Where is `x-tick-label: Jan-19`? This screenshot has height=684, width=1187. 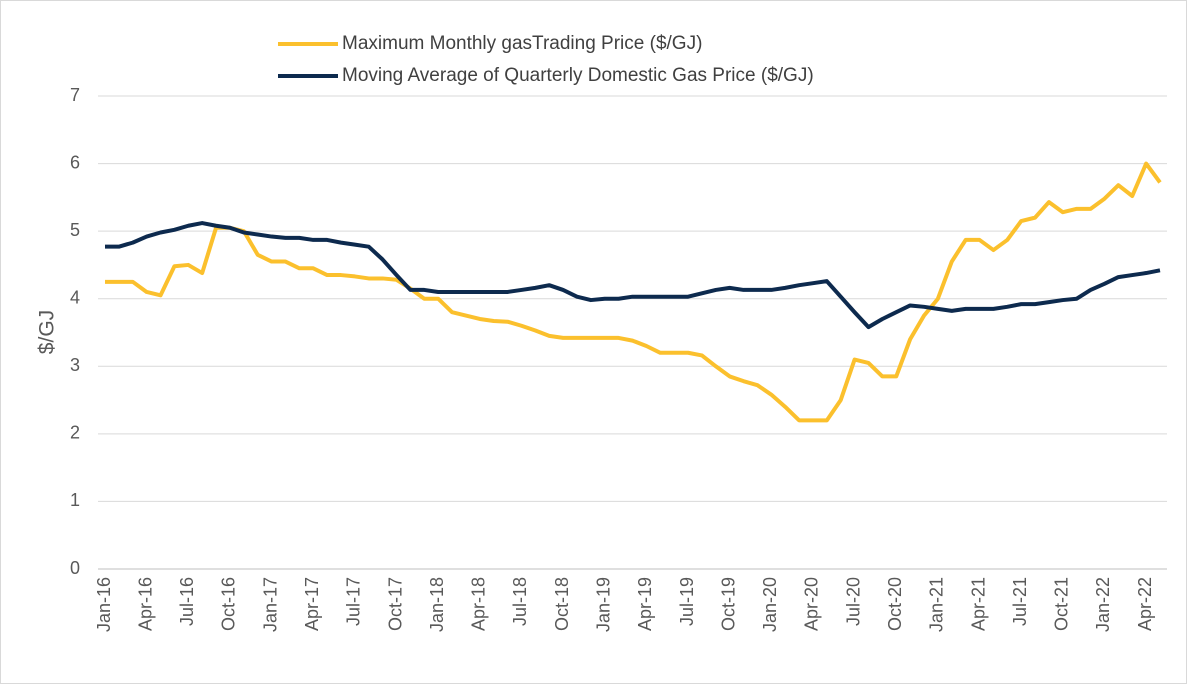 x-tick-label: Jan-19 is located at coordinates (603, 604).